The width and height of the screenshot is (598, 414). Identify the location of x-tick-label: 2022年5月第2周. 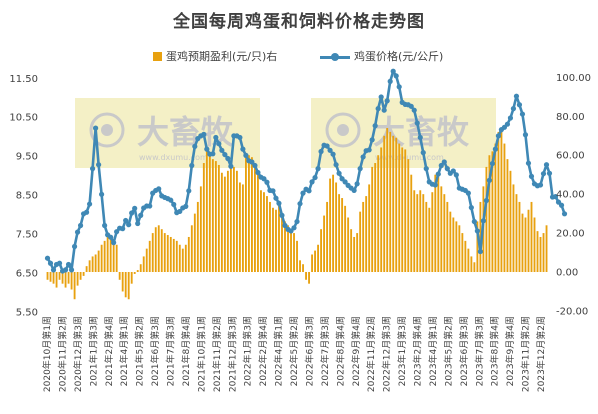
(294, 351).